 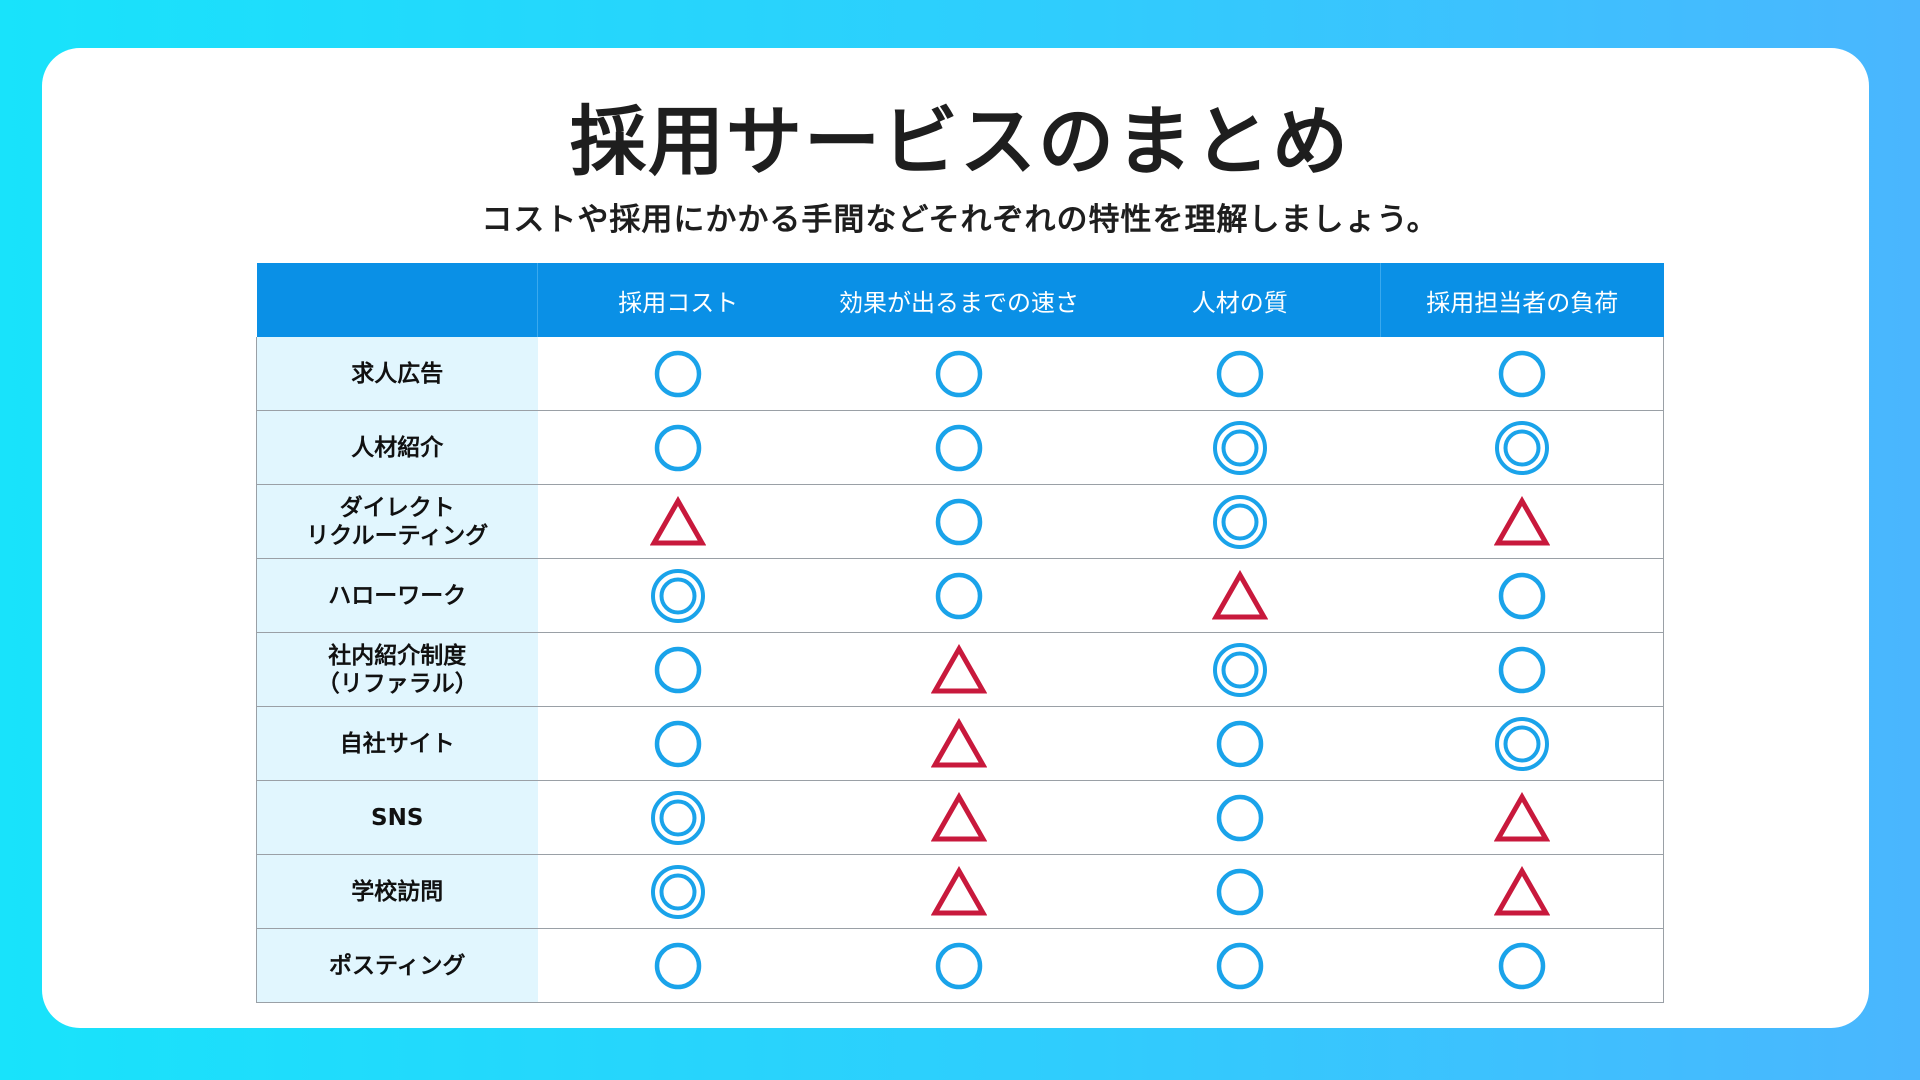 What do you see at coordinates (1240, 300) in the screenshot?
I see `header-cell-quality: 人材の質` at bounding box center [1240, 300].